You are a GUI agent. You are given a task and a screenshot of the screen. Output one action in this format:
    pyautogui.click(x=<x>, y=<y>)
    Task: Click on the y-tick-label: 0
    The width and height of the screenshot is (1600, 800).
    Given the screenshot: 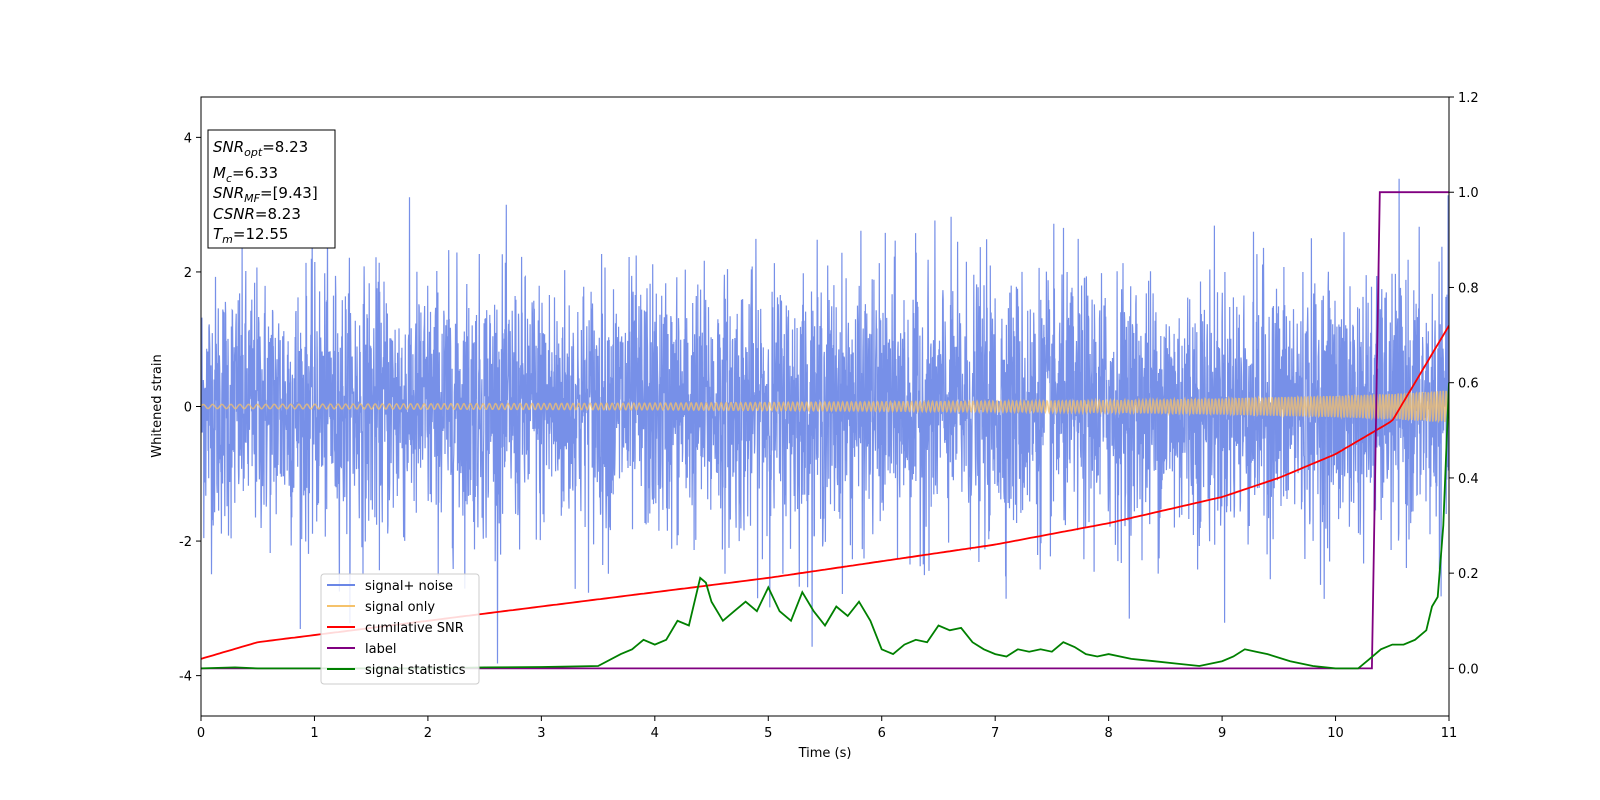 What is the action you would take?
    pyautogui.click(x=188, y=408)
    